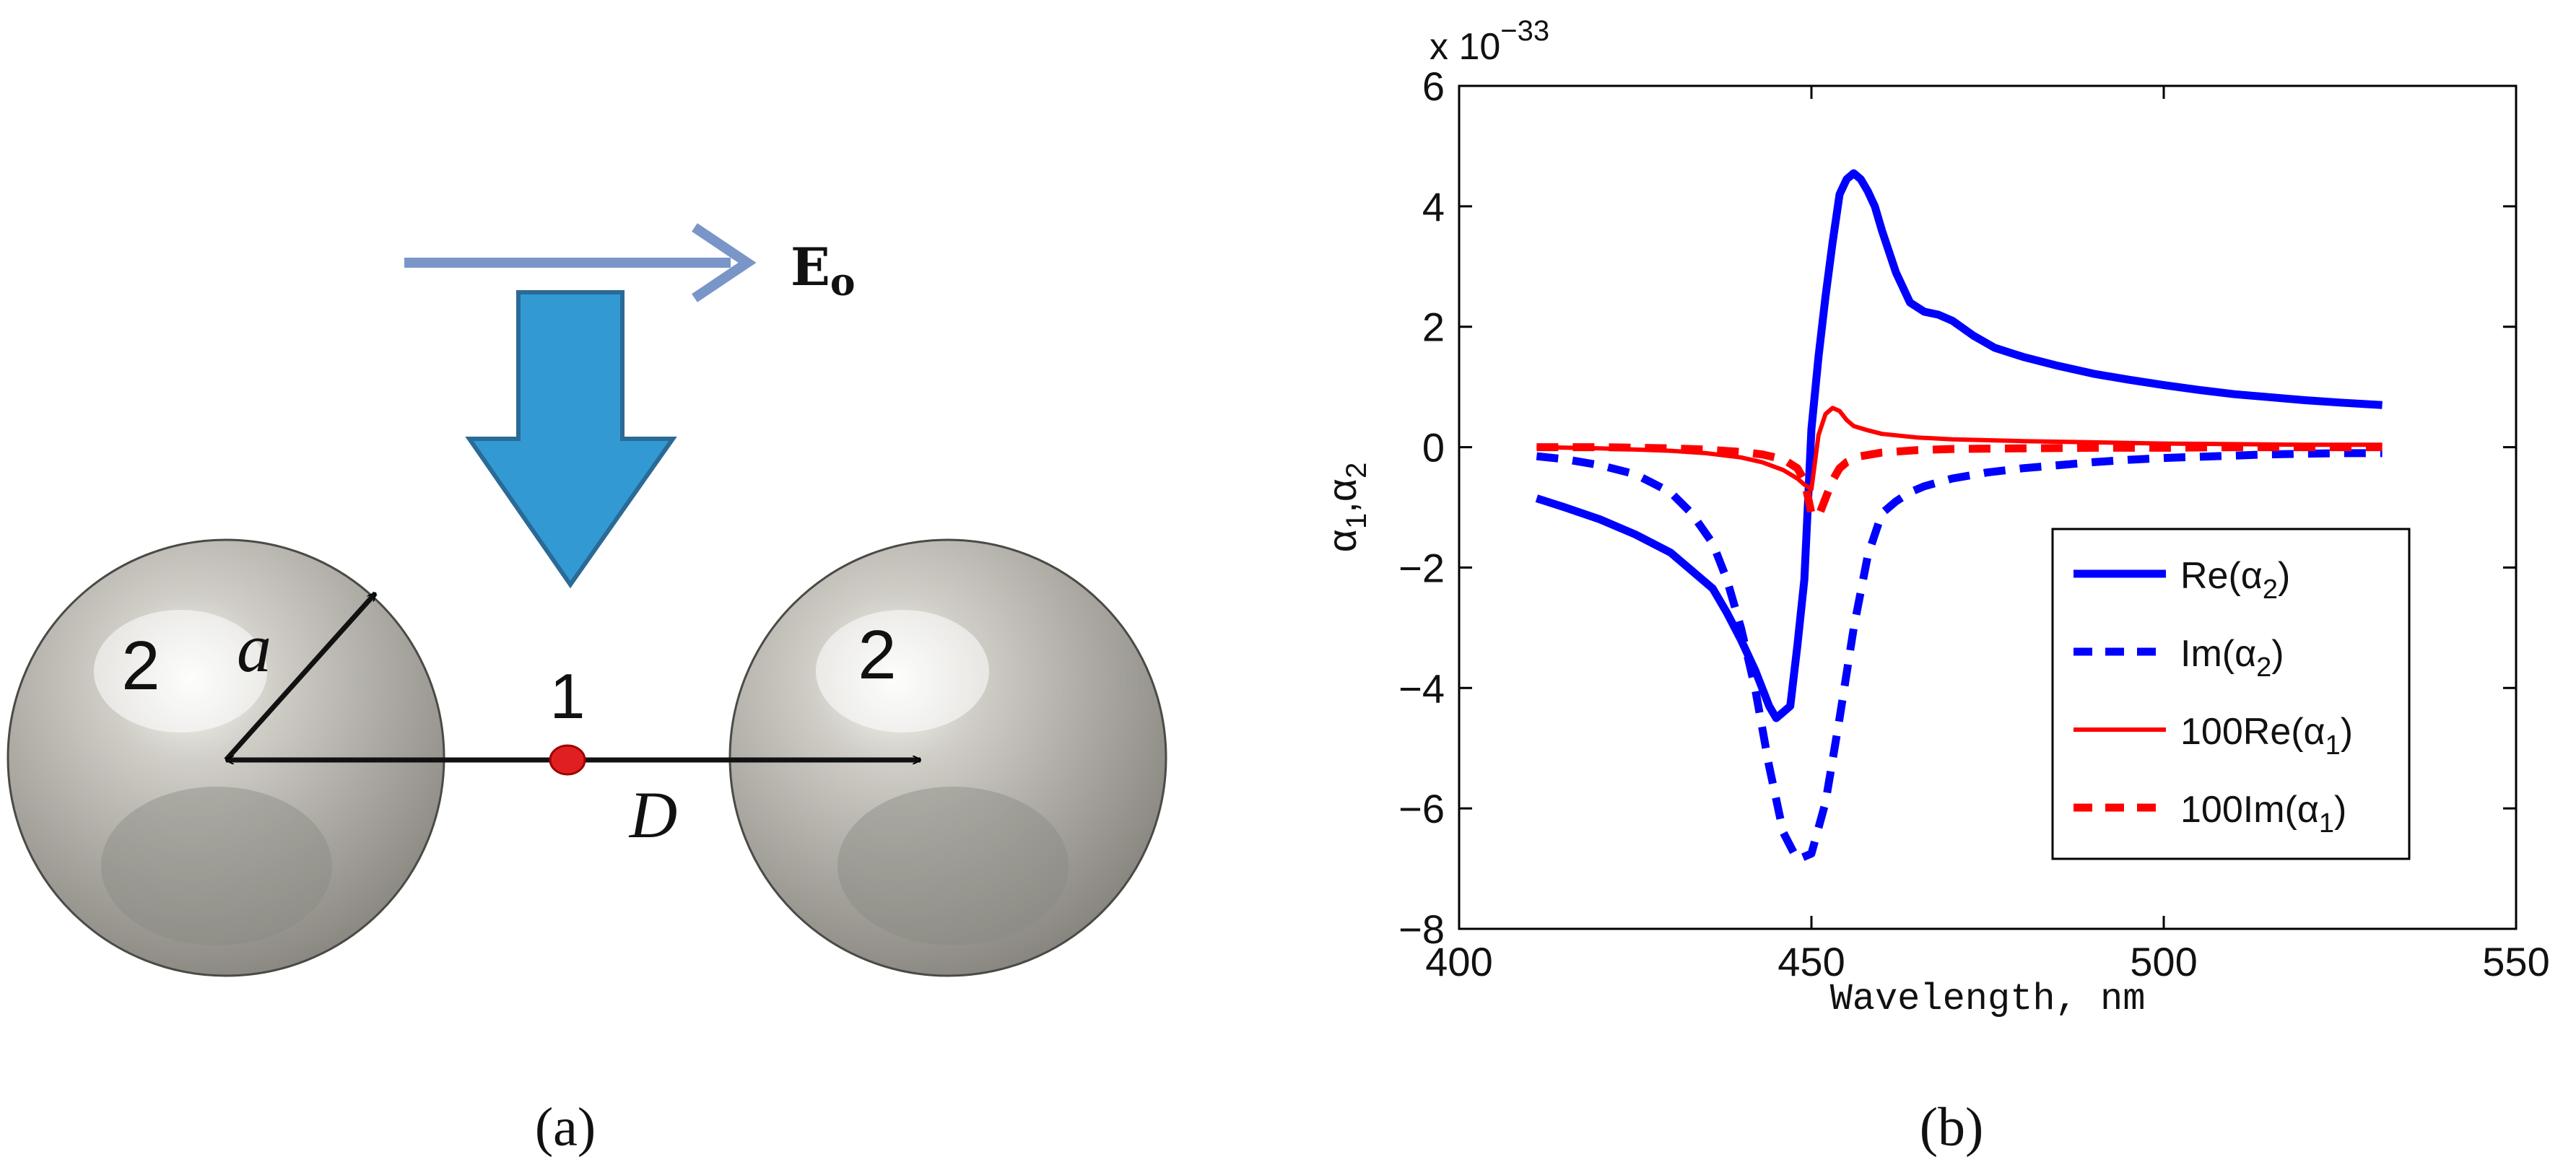 The height and width of the screenshot is (1167, 2576). I want to click on y-tick-label: 2, so click(1433, 327).